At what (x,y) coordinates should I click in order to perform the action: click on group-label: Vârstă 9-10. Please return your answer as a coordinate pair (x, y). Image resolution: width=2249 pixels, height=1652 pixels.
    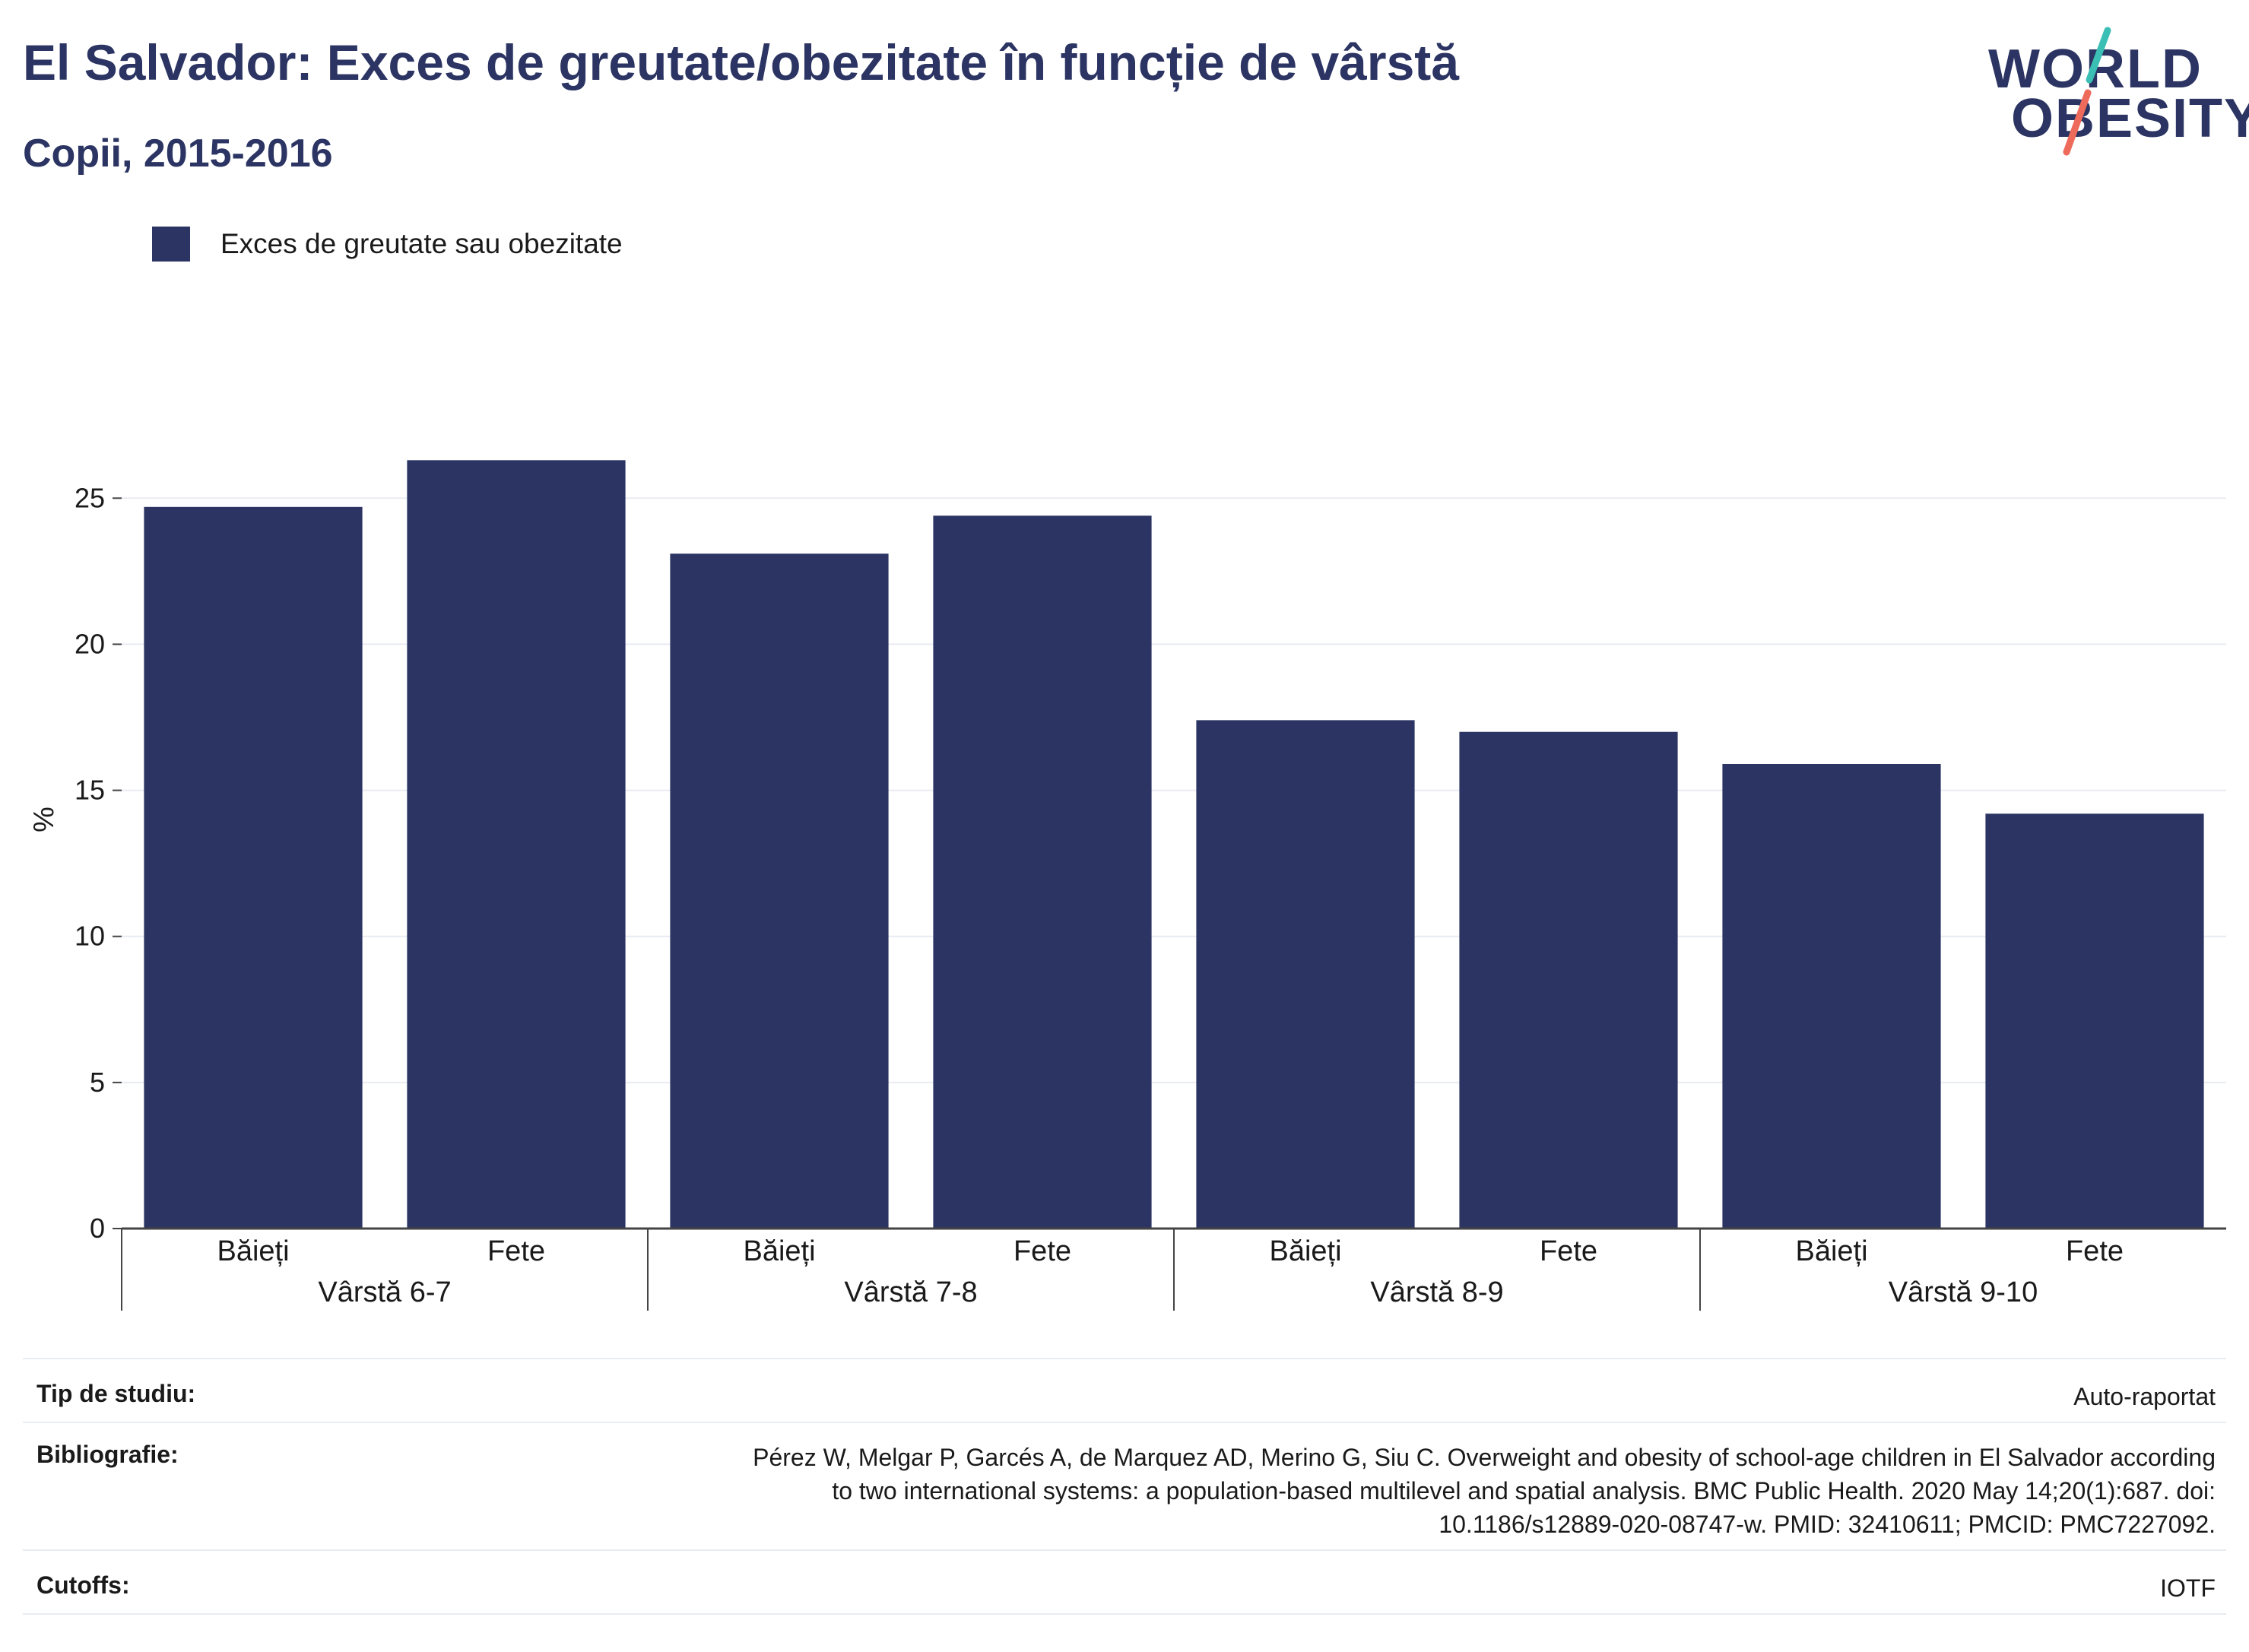
    Looking at the image, I should click on (1963, 1292).